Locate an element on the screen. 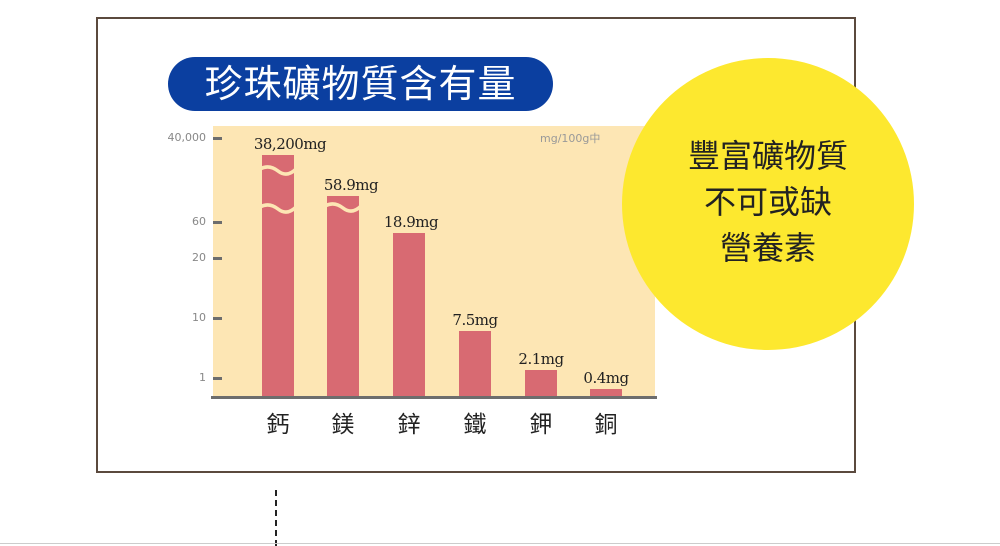 This screenshot has height=546, width=1000. callout-text: 豐富礦物質 不可或缺 營養素 is located at coordinates (768, 202).